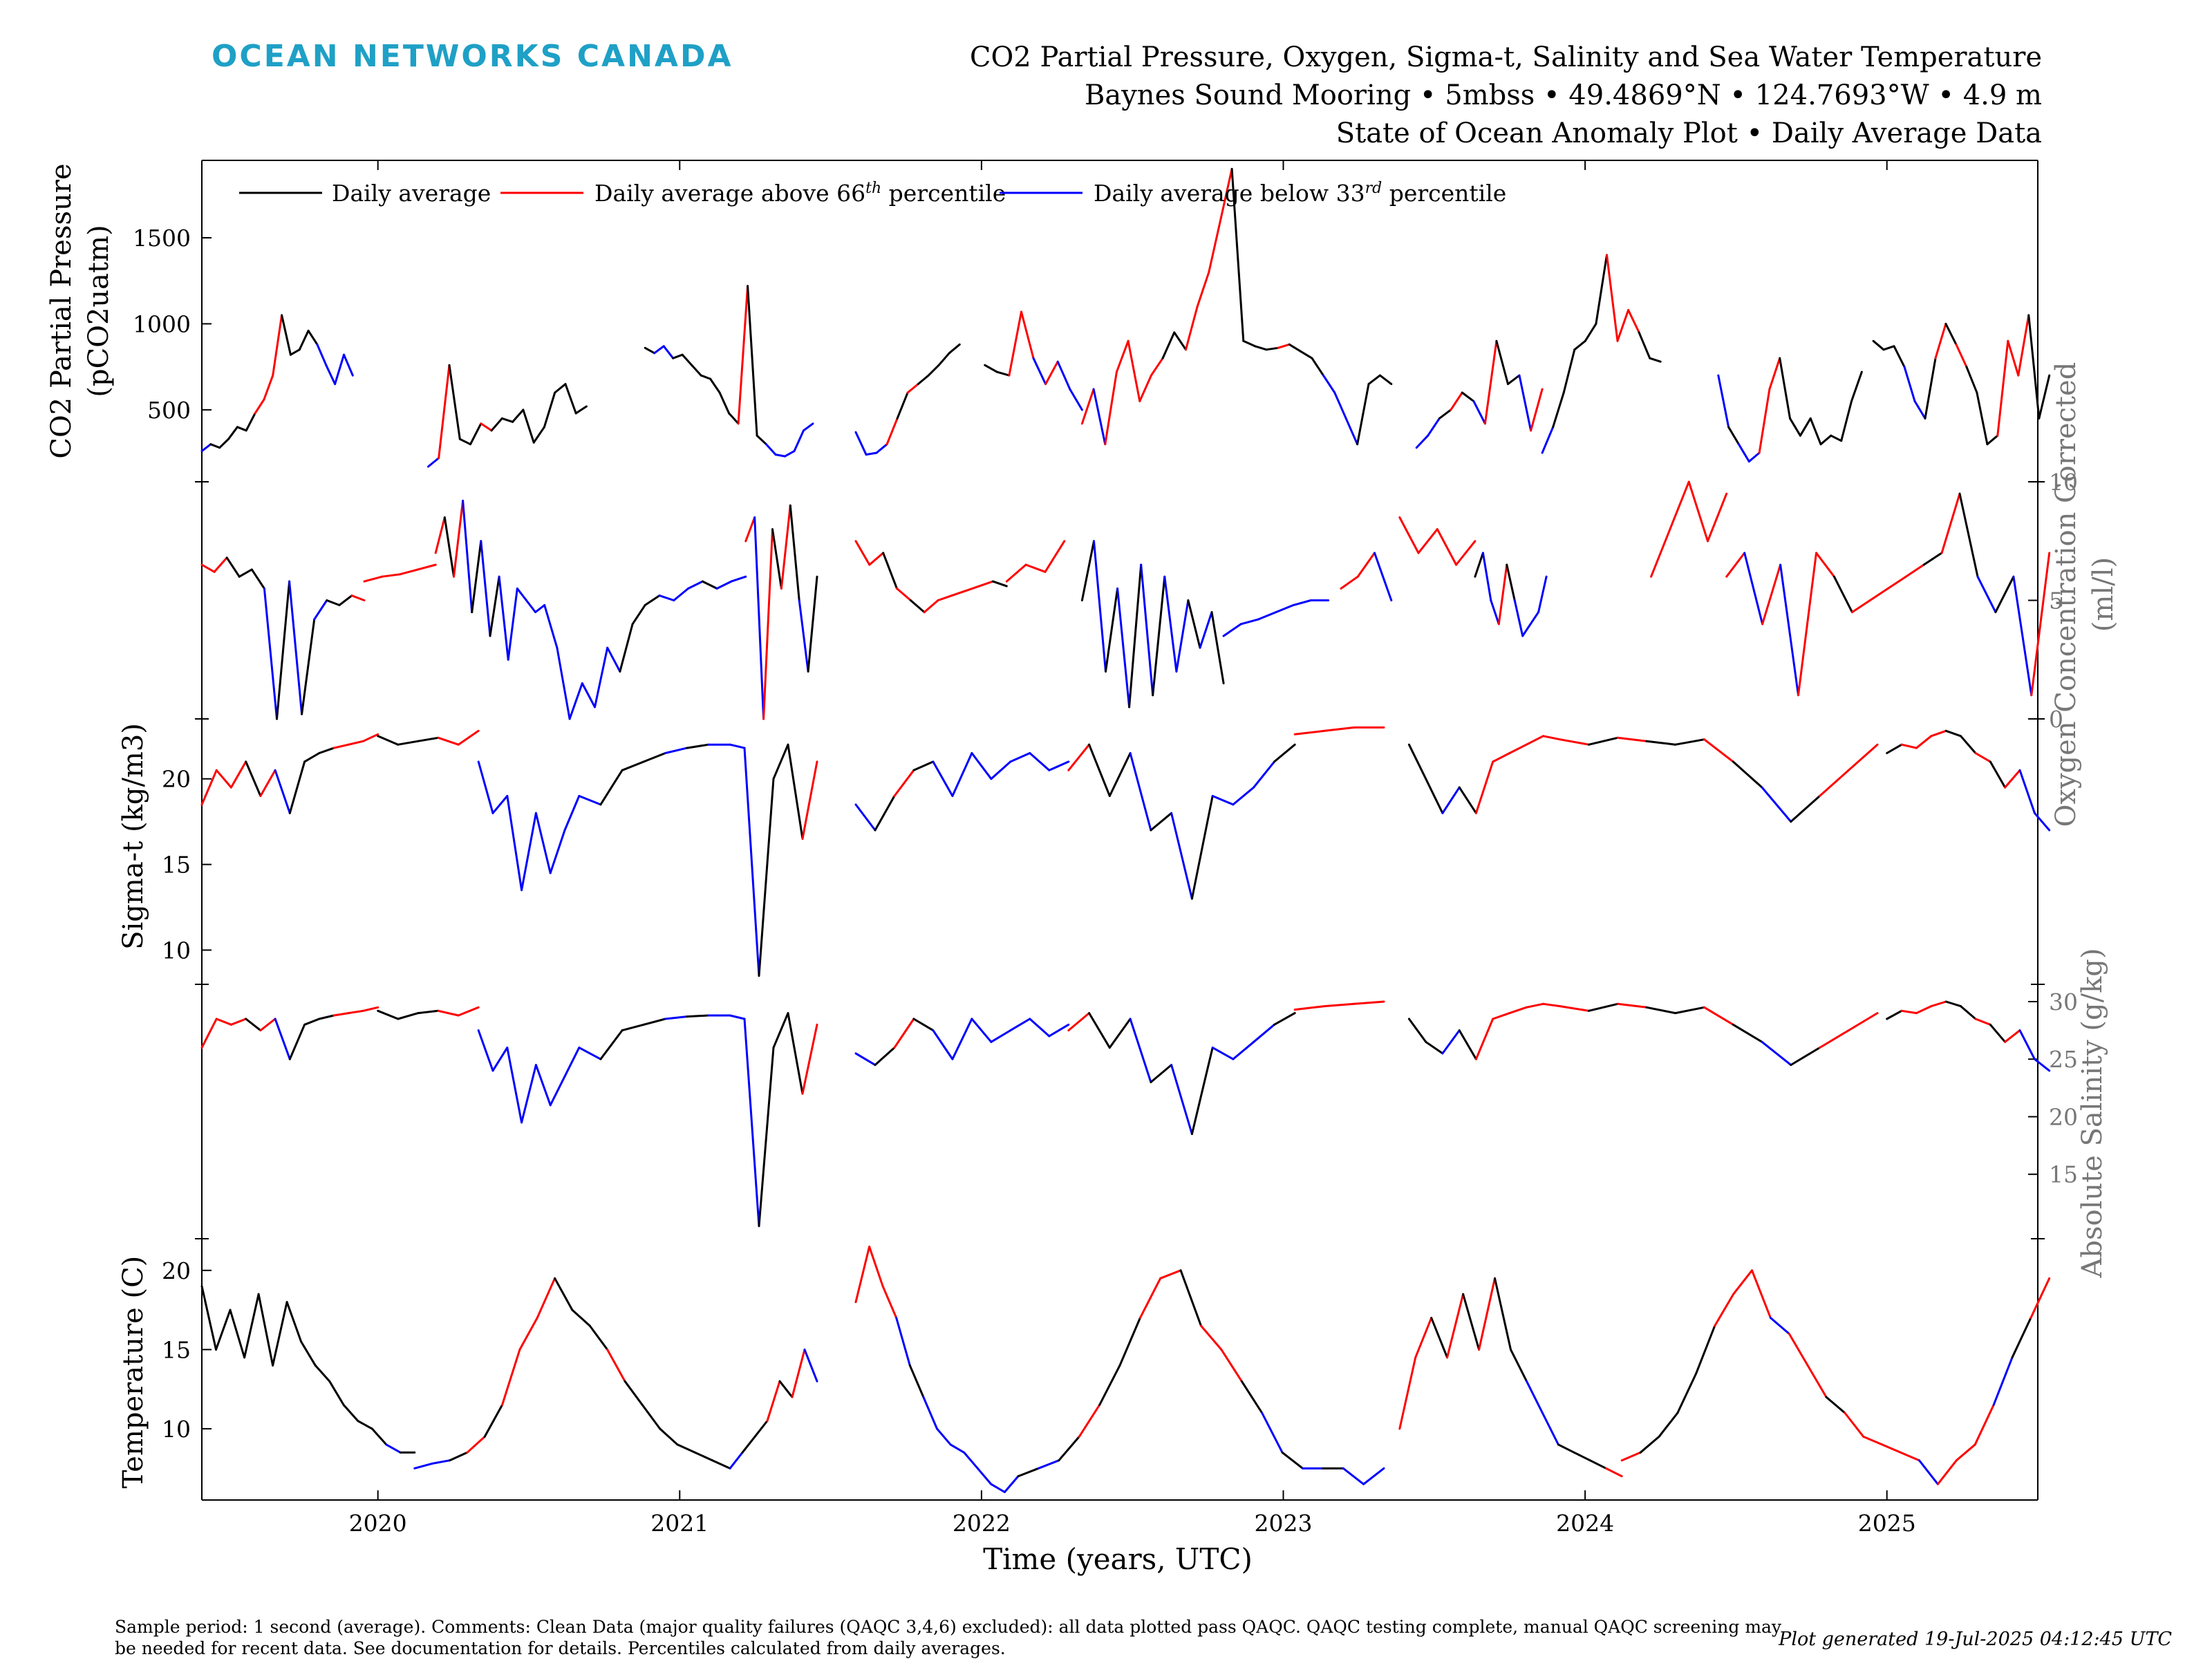 Image resolution: width=2212 pixels, height=1659 pixels. What do you see at coordinates (1106, 847) in the screenshot?
I see `panel-sigma: 10 15 20` at bounding box center [1106, 847].